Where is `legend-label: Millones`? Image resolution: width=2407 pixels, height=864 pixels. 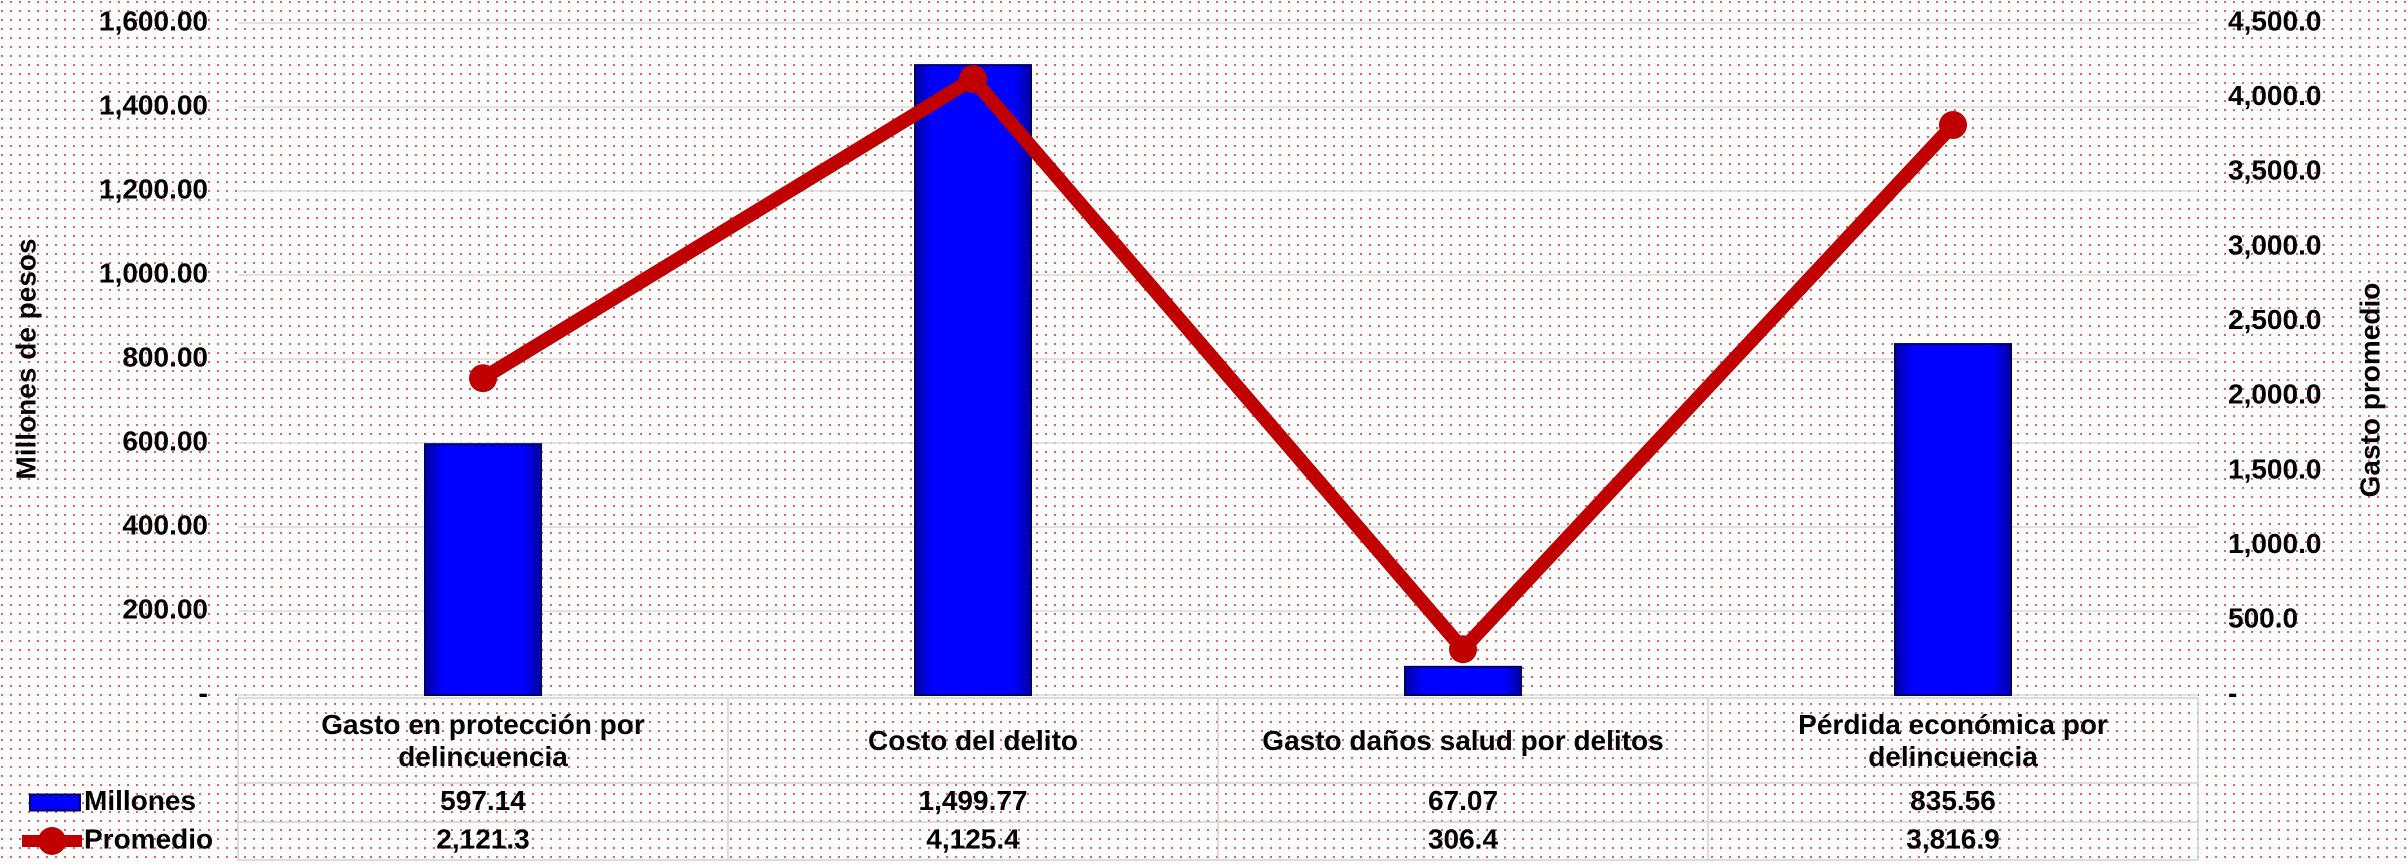
legend-label: Millones is located at coordinates (140, 800).